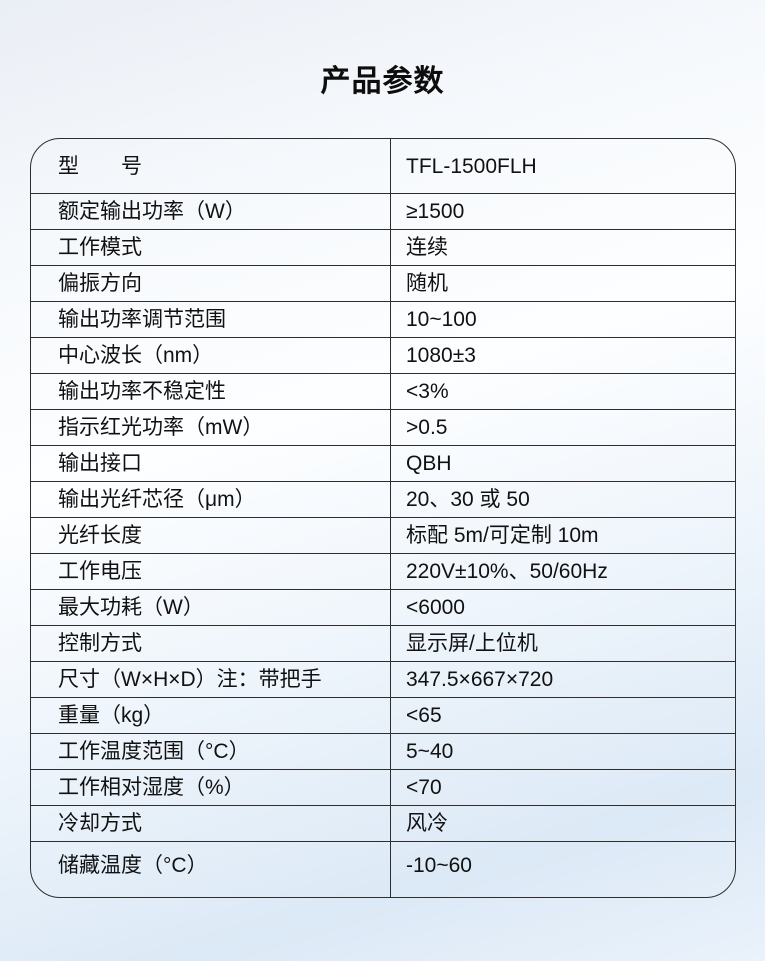 This screenshot has width=765, height=961. What do you see at coordinates (427, 247) in the screenshot?
I see `spec-value-cell: 连续` at bounding box center [427, 247].